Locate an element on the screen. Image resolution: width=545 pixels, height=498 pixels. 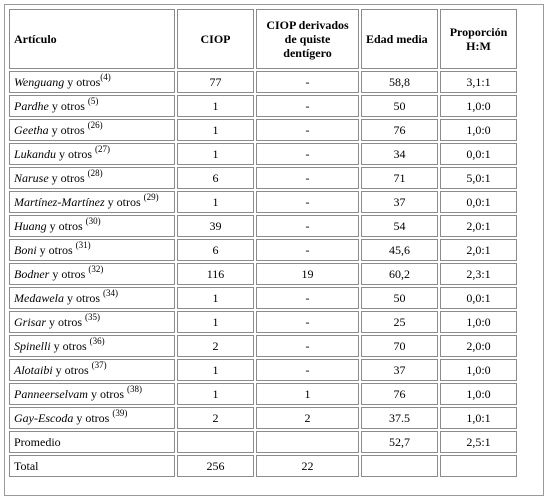
table-row: Huang y otros (30) 39-54 2,0:1 is located at coordinates (263, 226).